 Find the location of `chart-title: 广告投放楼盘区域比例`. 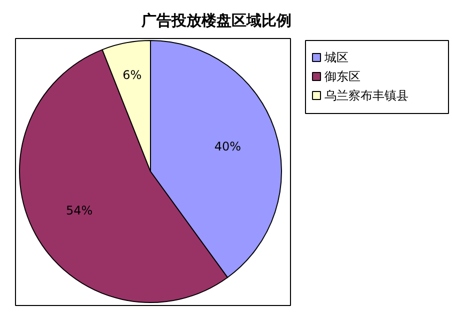

chart-title: 广告投放楼盘区域比例 is located at coordinates (216, 21).